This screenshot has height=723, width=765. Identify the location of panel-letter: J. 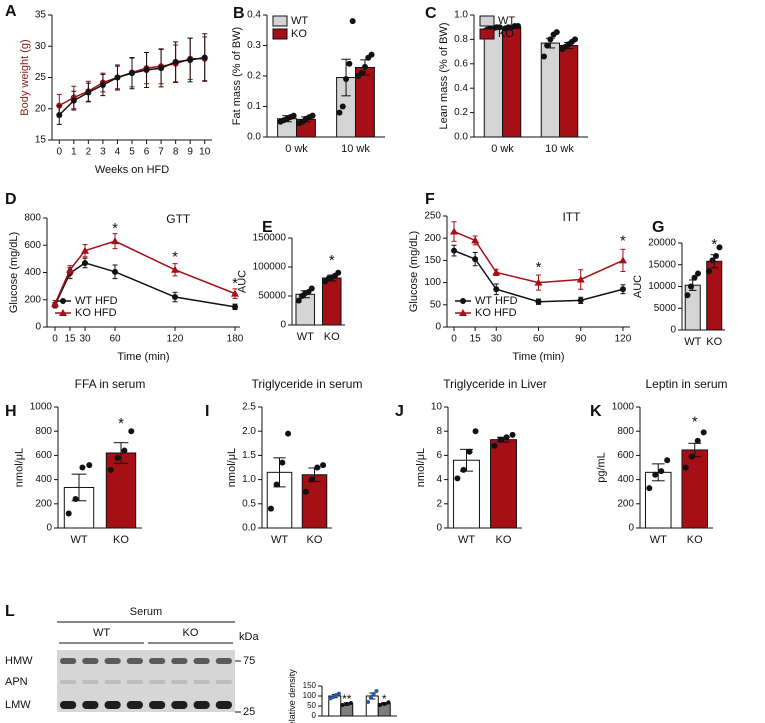
(399, 411).